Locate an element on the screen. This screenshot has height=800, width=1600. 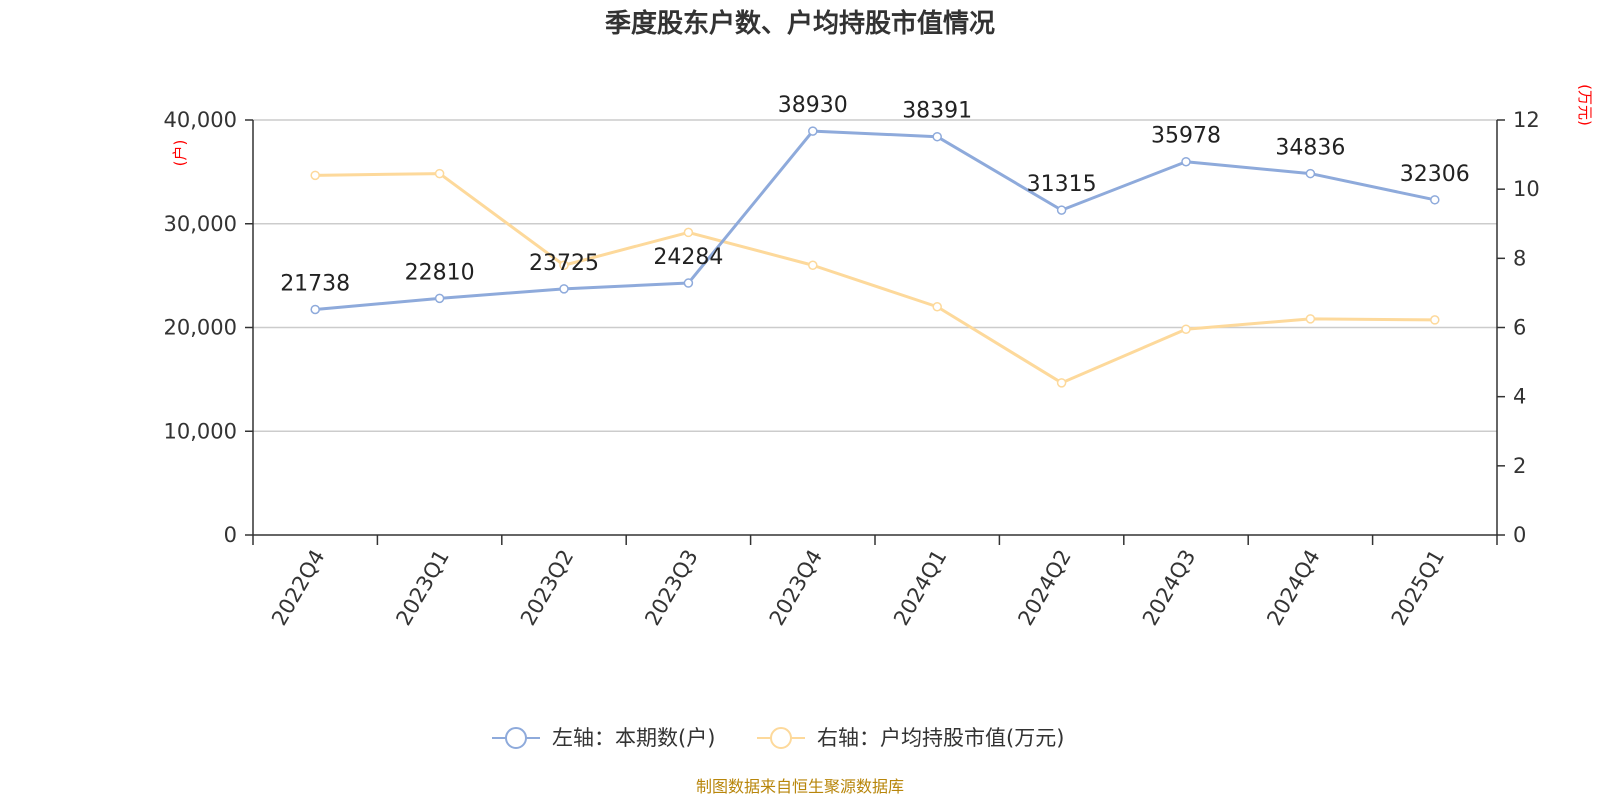
left-axis-unit: (户) is located at coordinates (180, 153).